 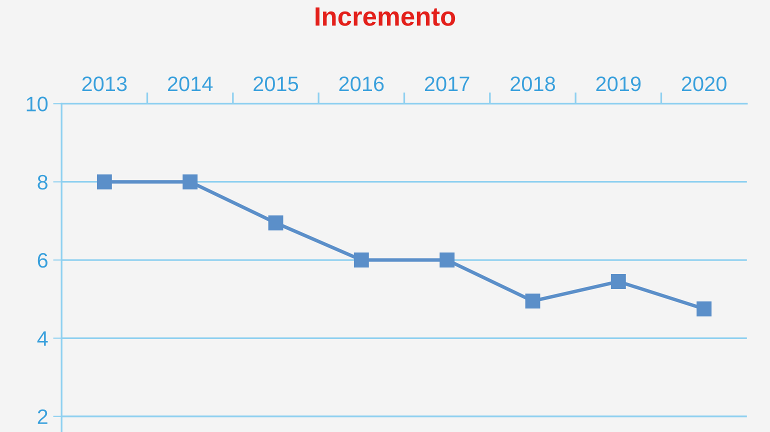 I want to click on x-tick-label: 2016, so click(x=361, y=84).